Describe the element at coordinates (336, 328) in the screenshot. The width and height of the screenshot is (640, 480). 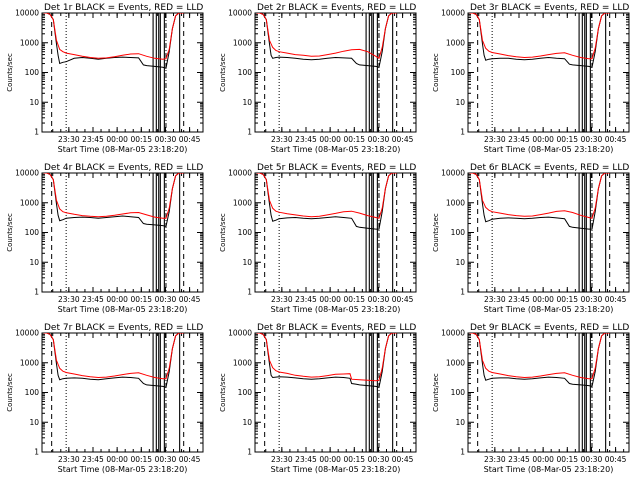
I see `panel-title: Det 8r BLACK = Events, RED = LLD` at that location.